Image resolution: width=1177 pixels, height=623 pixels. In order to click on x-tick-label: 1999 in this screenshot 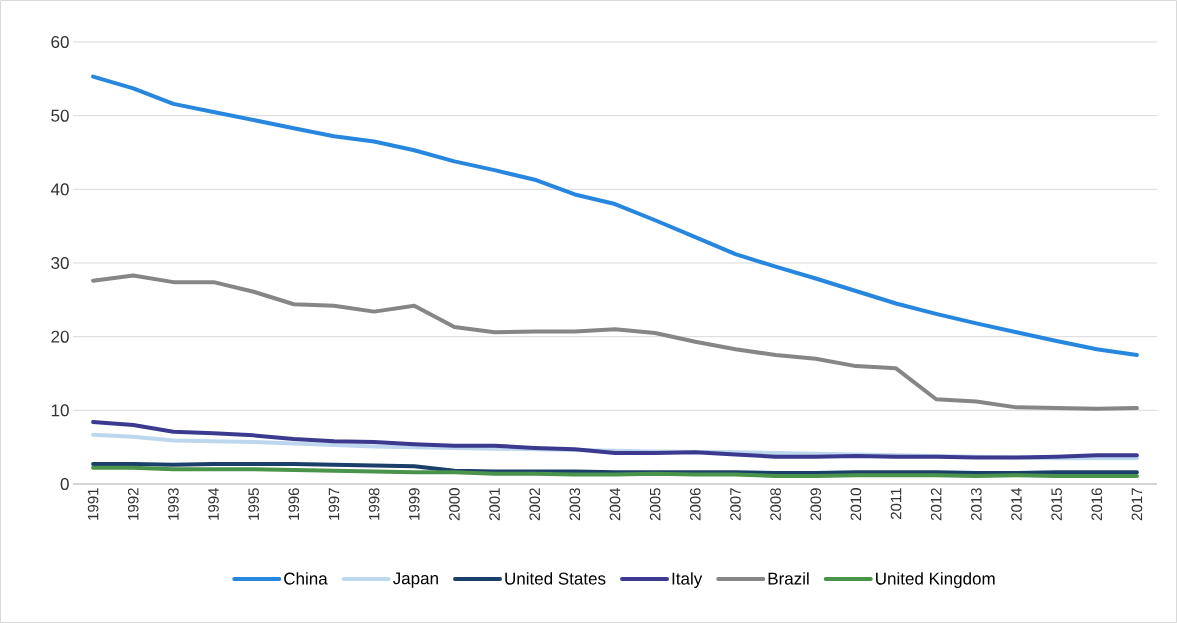, I will do `click(414, 504)`.